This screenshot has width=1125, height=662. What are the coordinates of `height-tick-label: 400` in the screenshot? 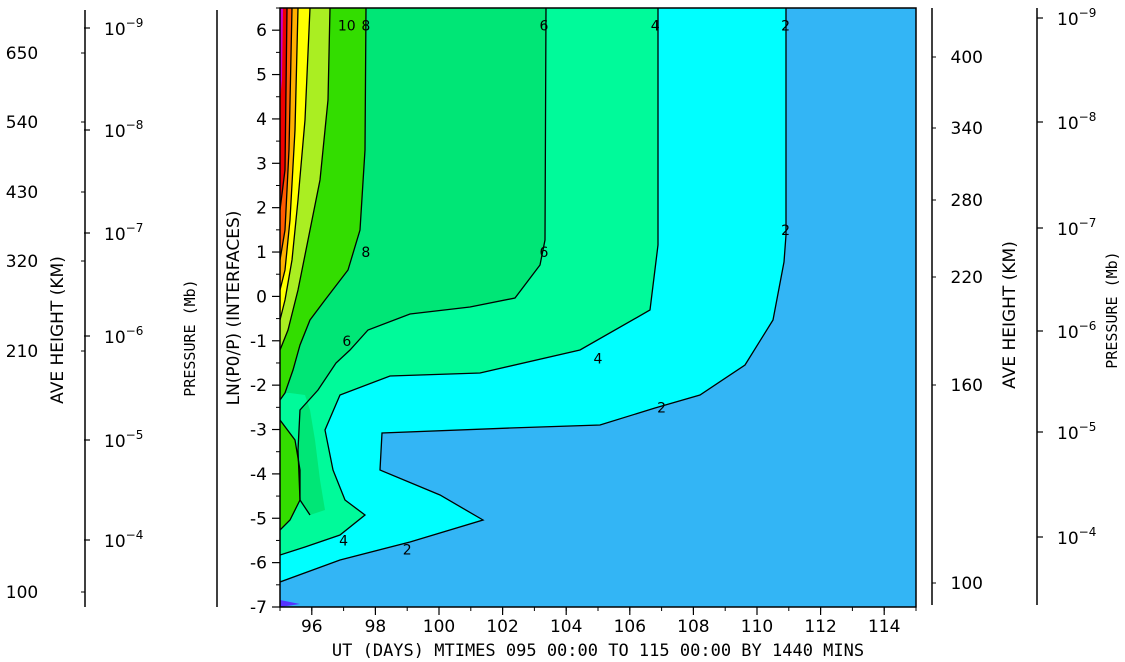 It's located at (967, 58).